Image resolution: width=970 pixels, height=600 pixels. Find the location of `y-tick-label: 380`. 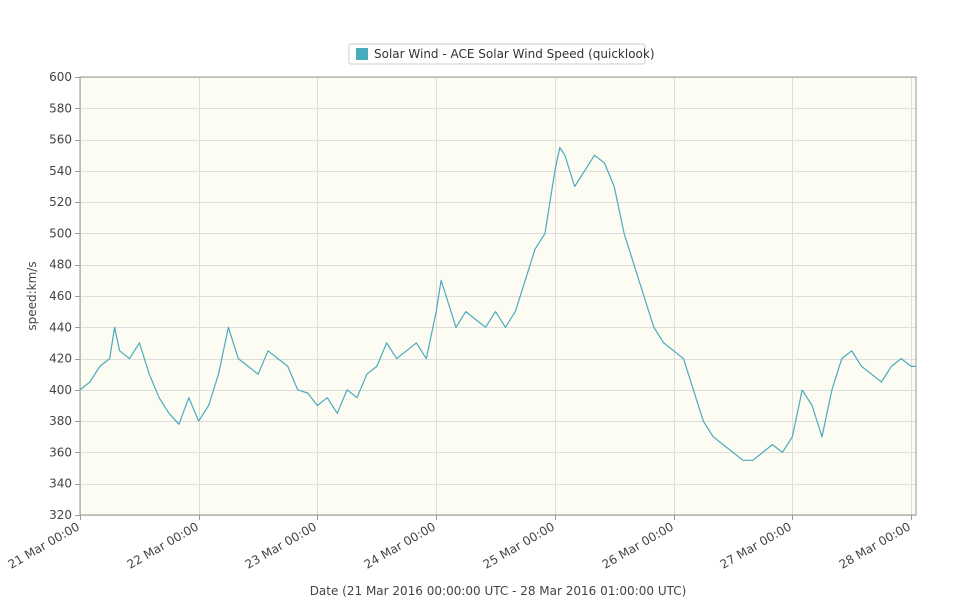

y-tick-label: 380 is located at coordinates (60, 421).